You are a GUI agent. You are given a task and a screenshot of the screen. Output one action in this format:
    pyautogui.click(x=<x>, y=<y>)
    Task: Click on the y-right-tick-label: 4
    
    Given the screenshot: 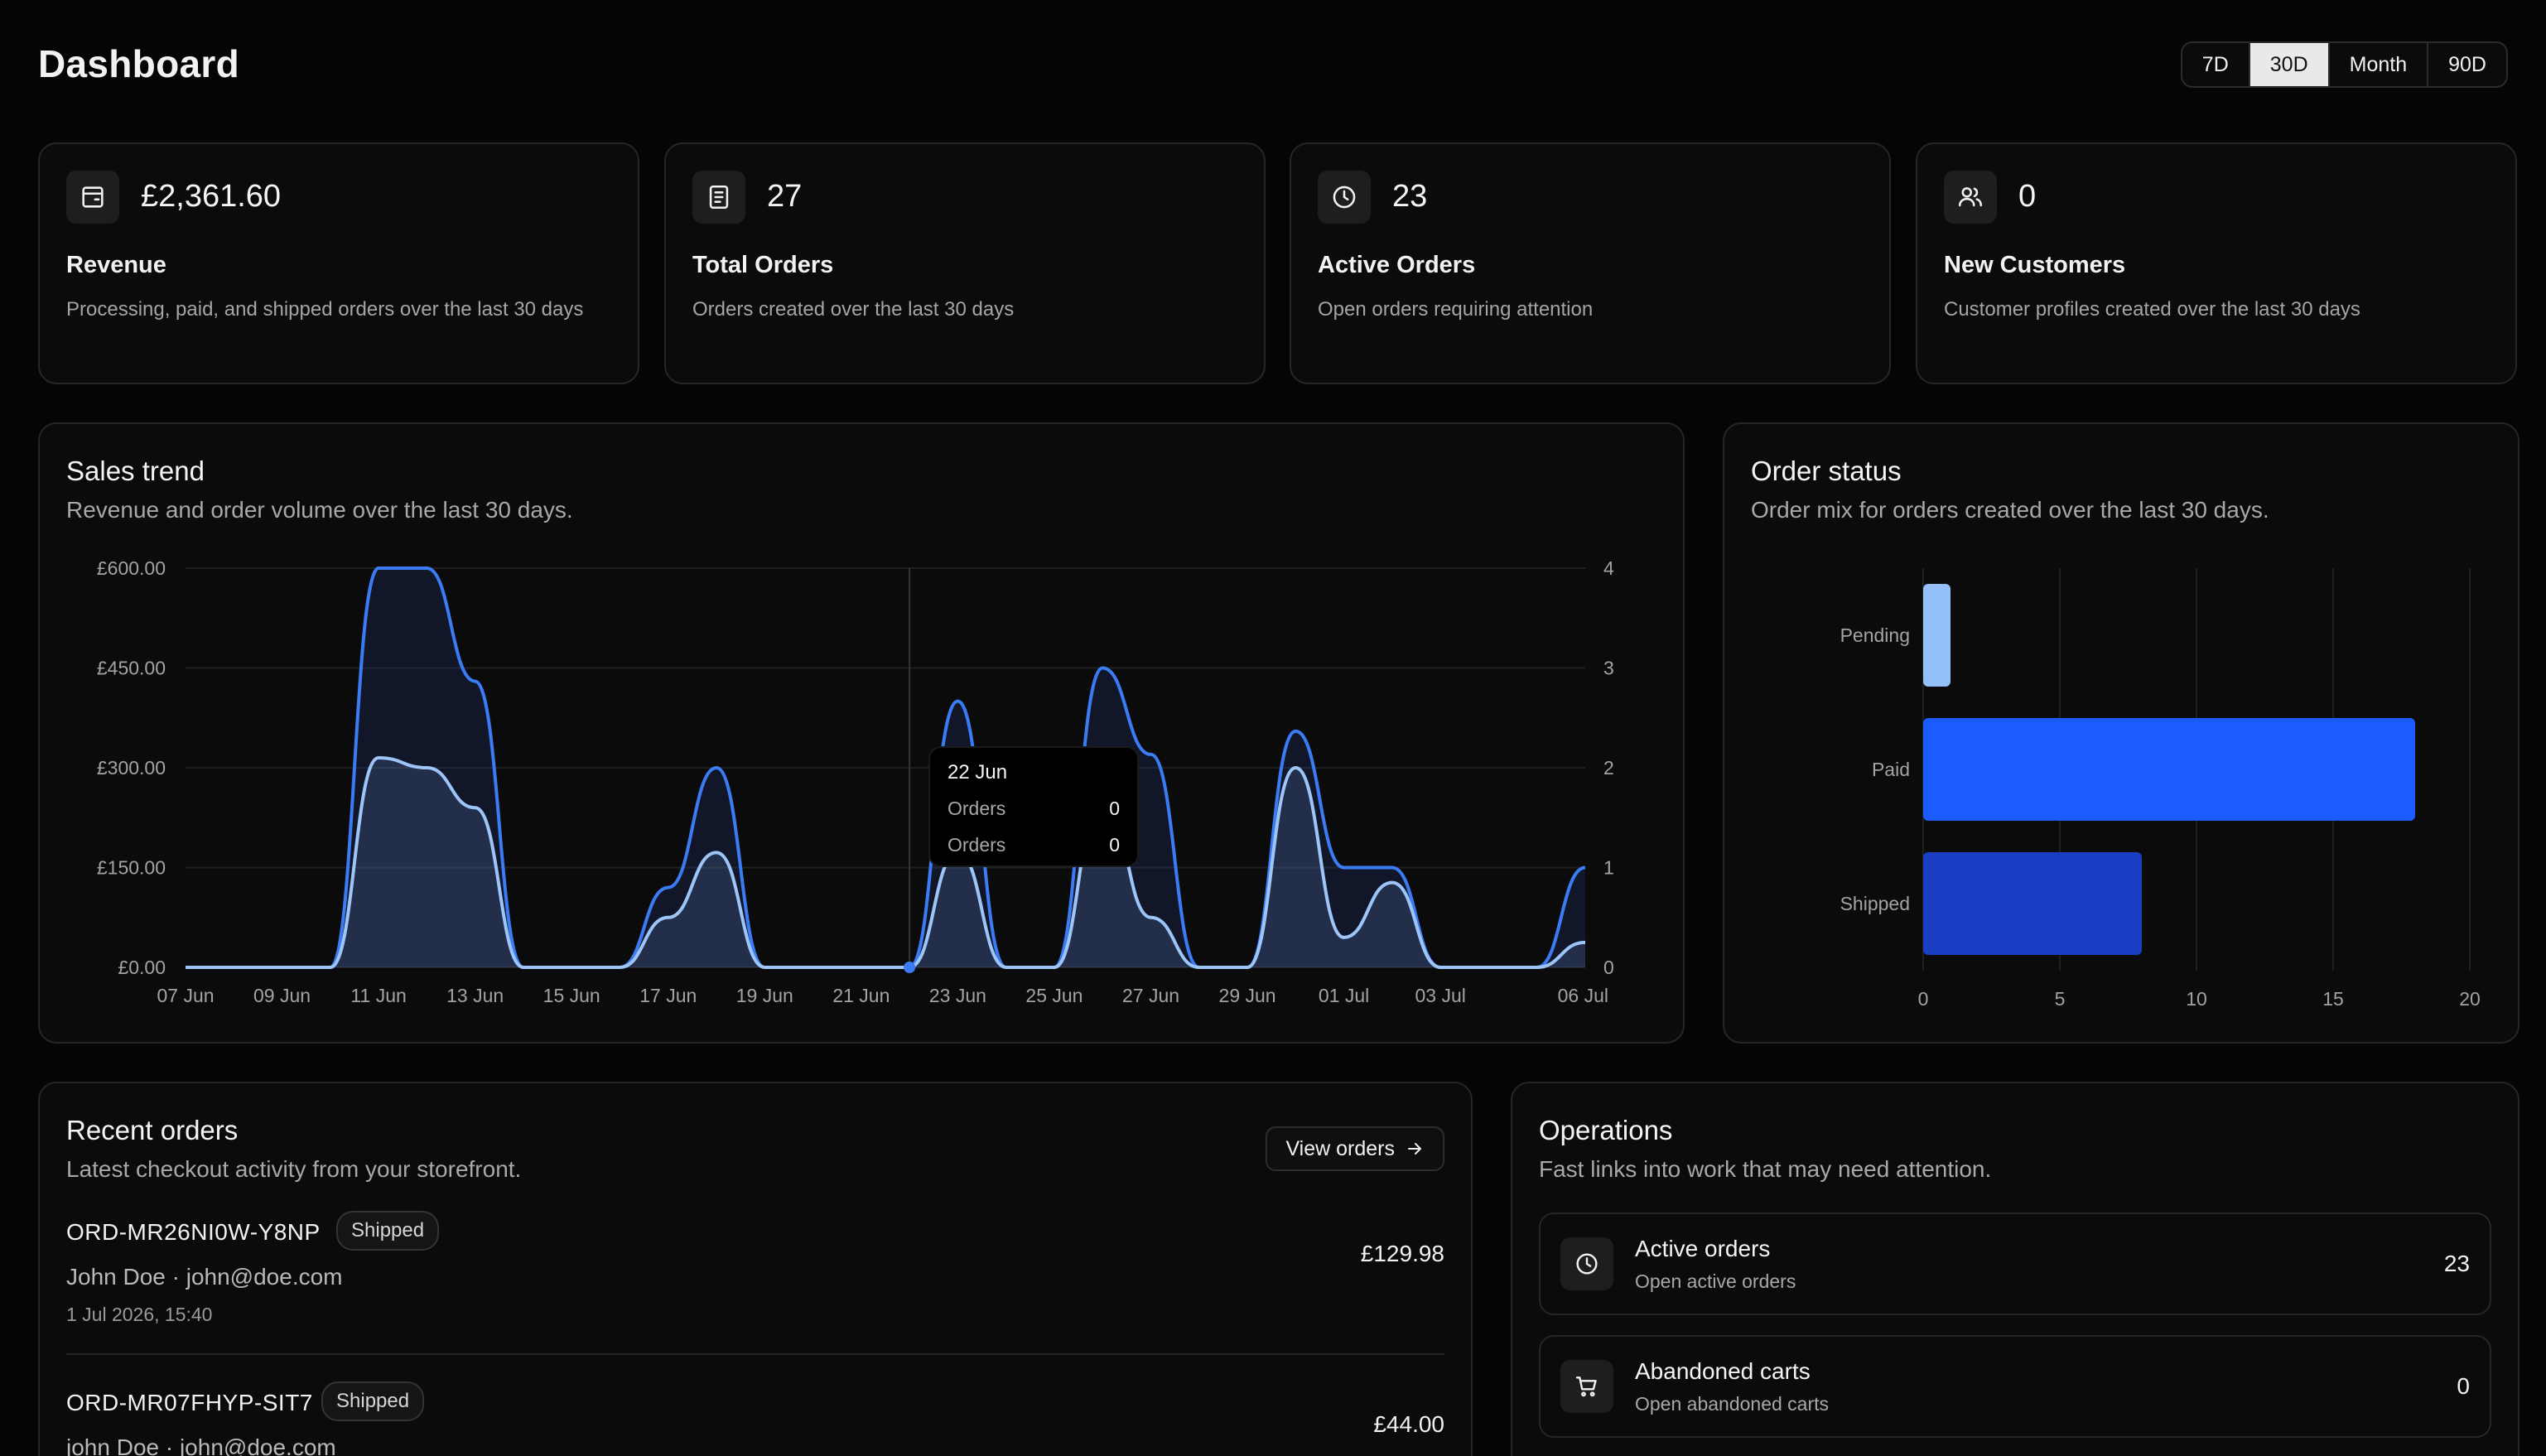 What is the action you would take?
    pyautogui.click(x=1608, y=568)
    